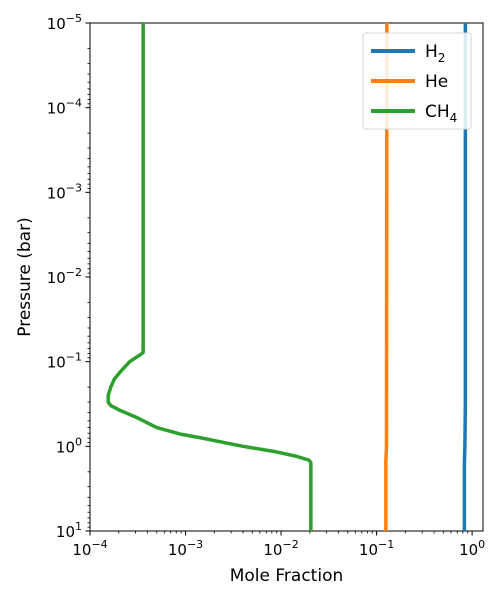 The height and width of the screenshot is (600, 500). Describe the element at coordinates (64, 22) in the screenshot. I see `y-tick-label: 10⁻⁵` at that location.